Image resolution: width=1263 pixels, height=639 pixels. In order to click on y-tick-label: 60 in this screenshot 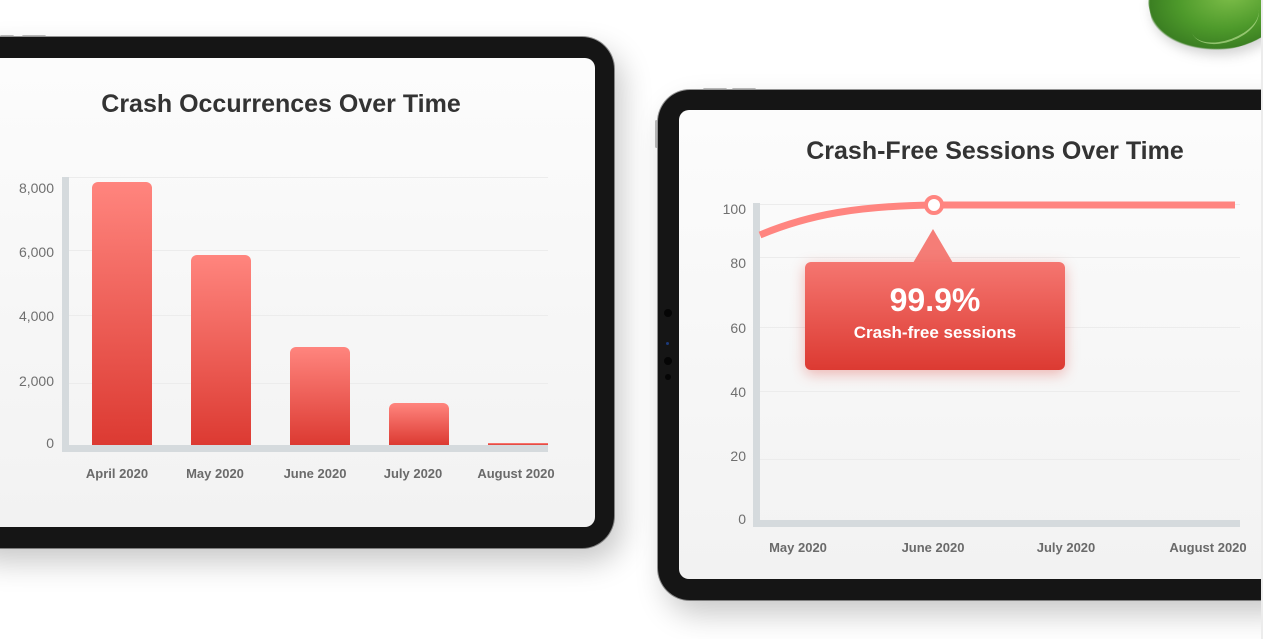, I will do `click(738, 328)`.